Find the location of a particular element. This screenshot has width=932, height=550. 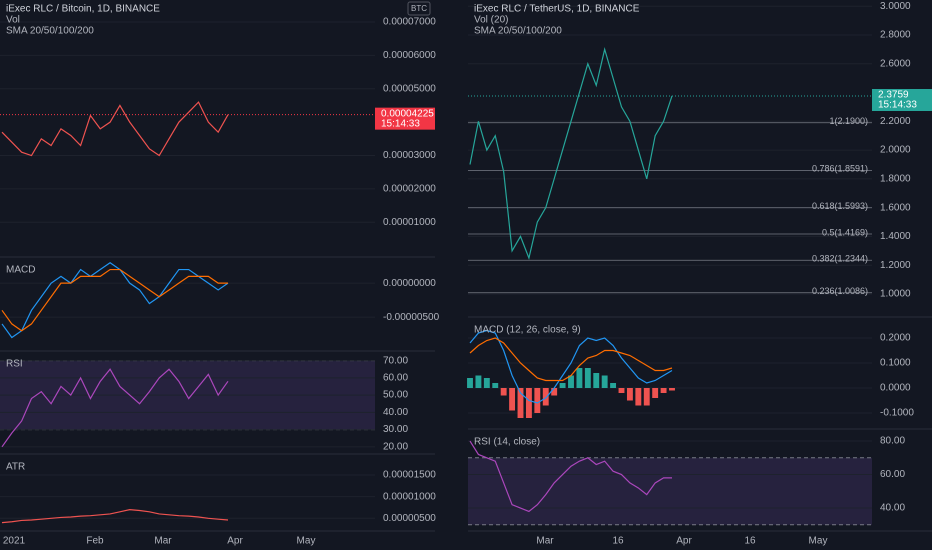

chart-header: iExec RLC / TetherUS, 1D, BINANCE is located at coordinates (557, 9).